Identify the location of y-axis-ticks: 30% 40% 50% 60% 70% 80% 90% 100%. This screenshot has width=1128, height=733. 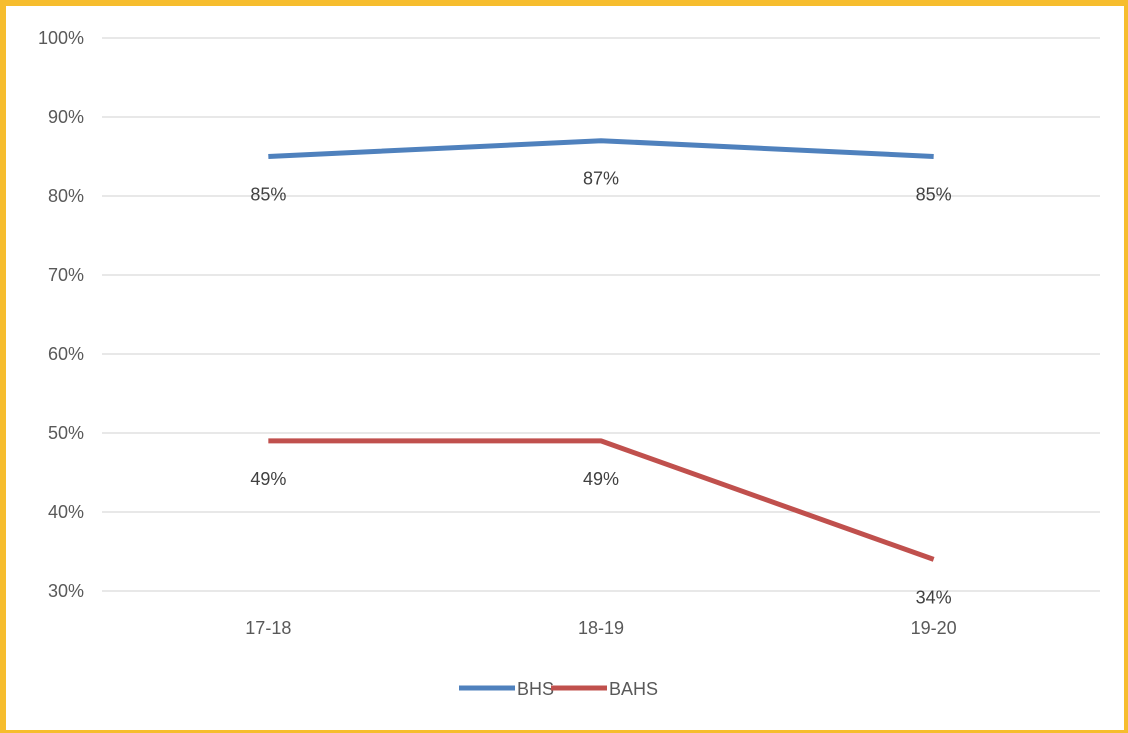
(61, 314).